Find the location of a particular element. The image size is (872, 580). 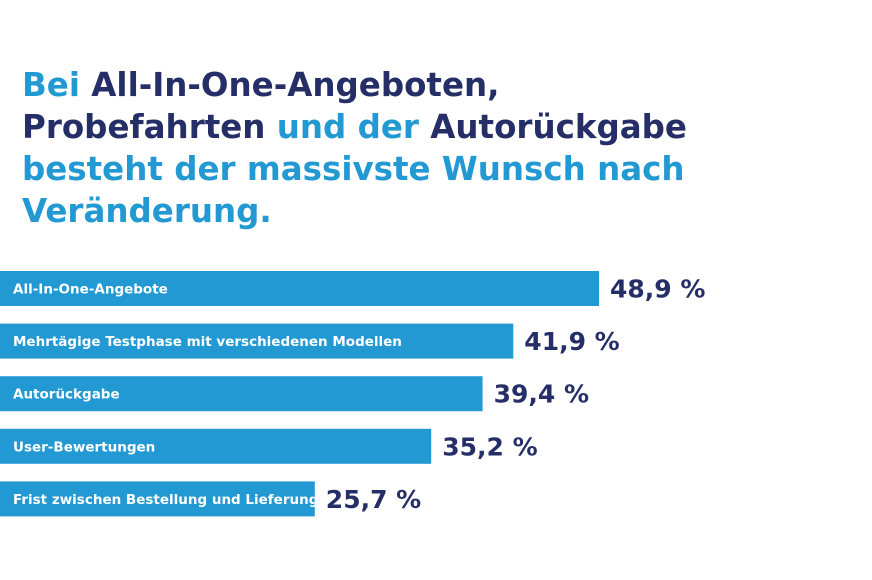

title-segment: besteht der massivste Wunsch nach is located at coordinates (353, 169).